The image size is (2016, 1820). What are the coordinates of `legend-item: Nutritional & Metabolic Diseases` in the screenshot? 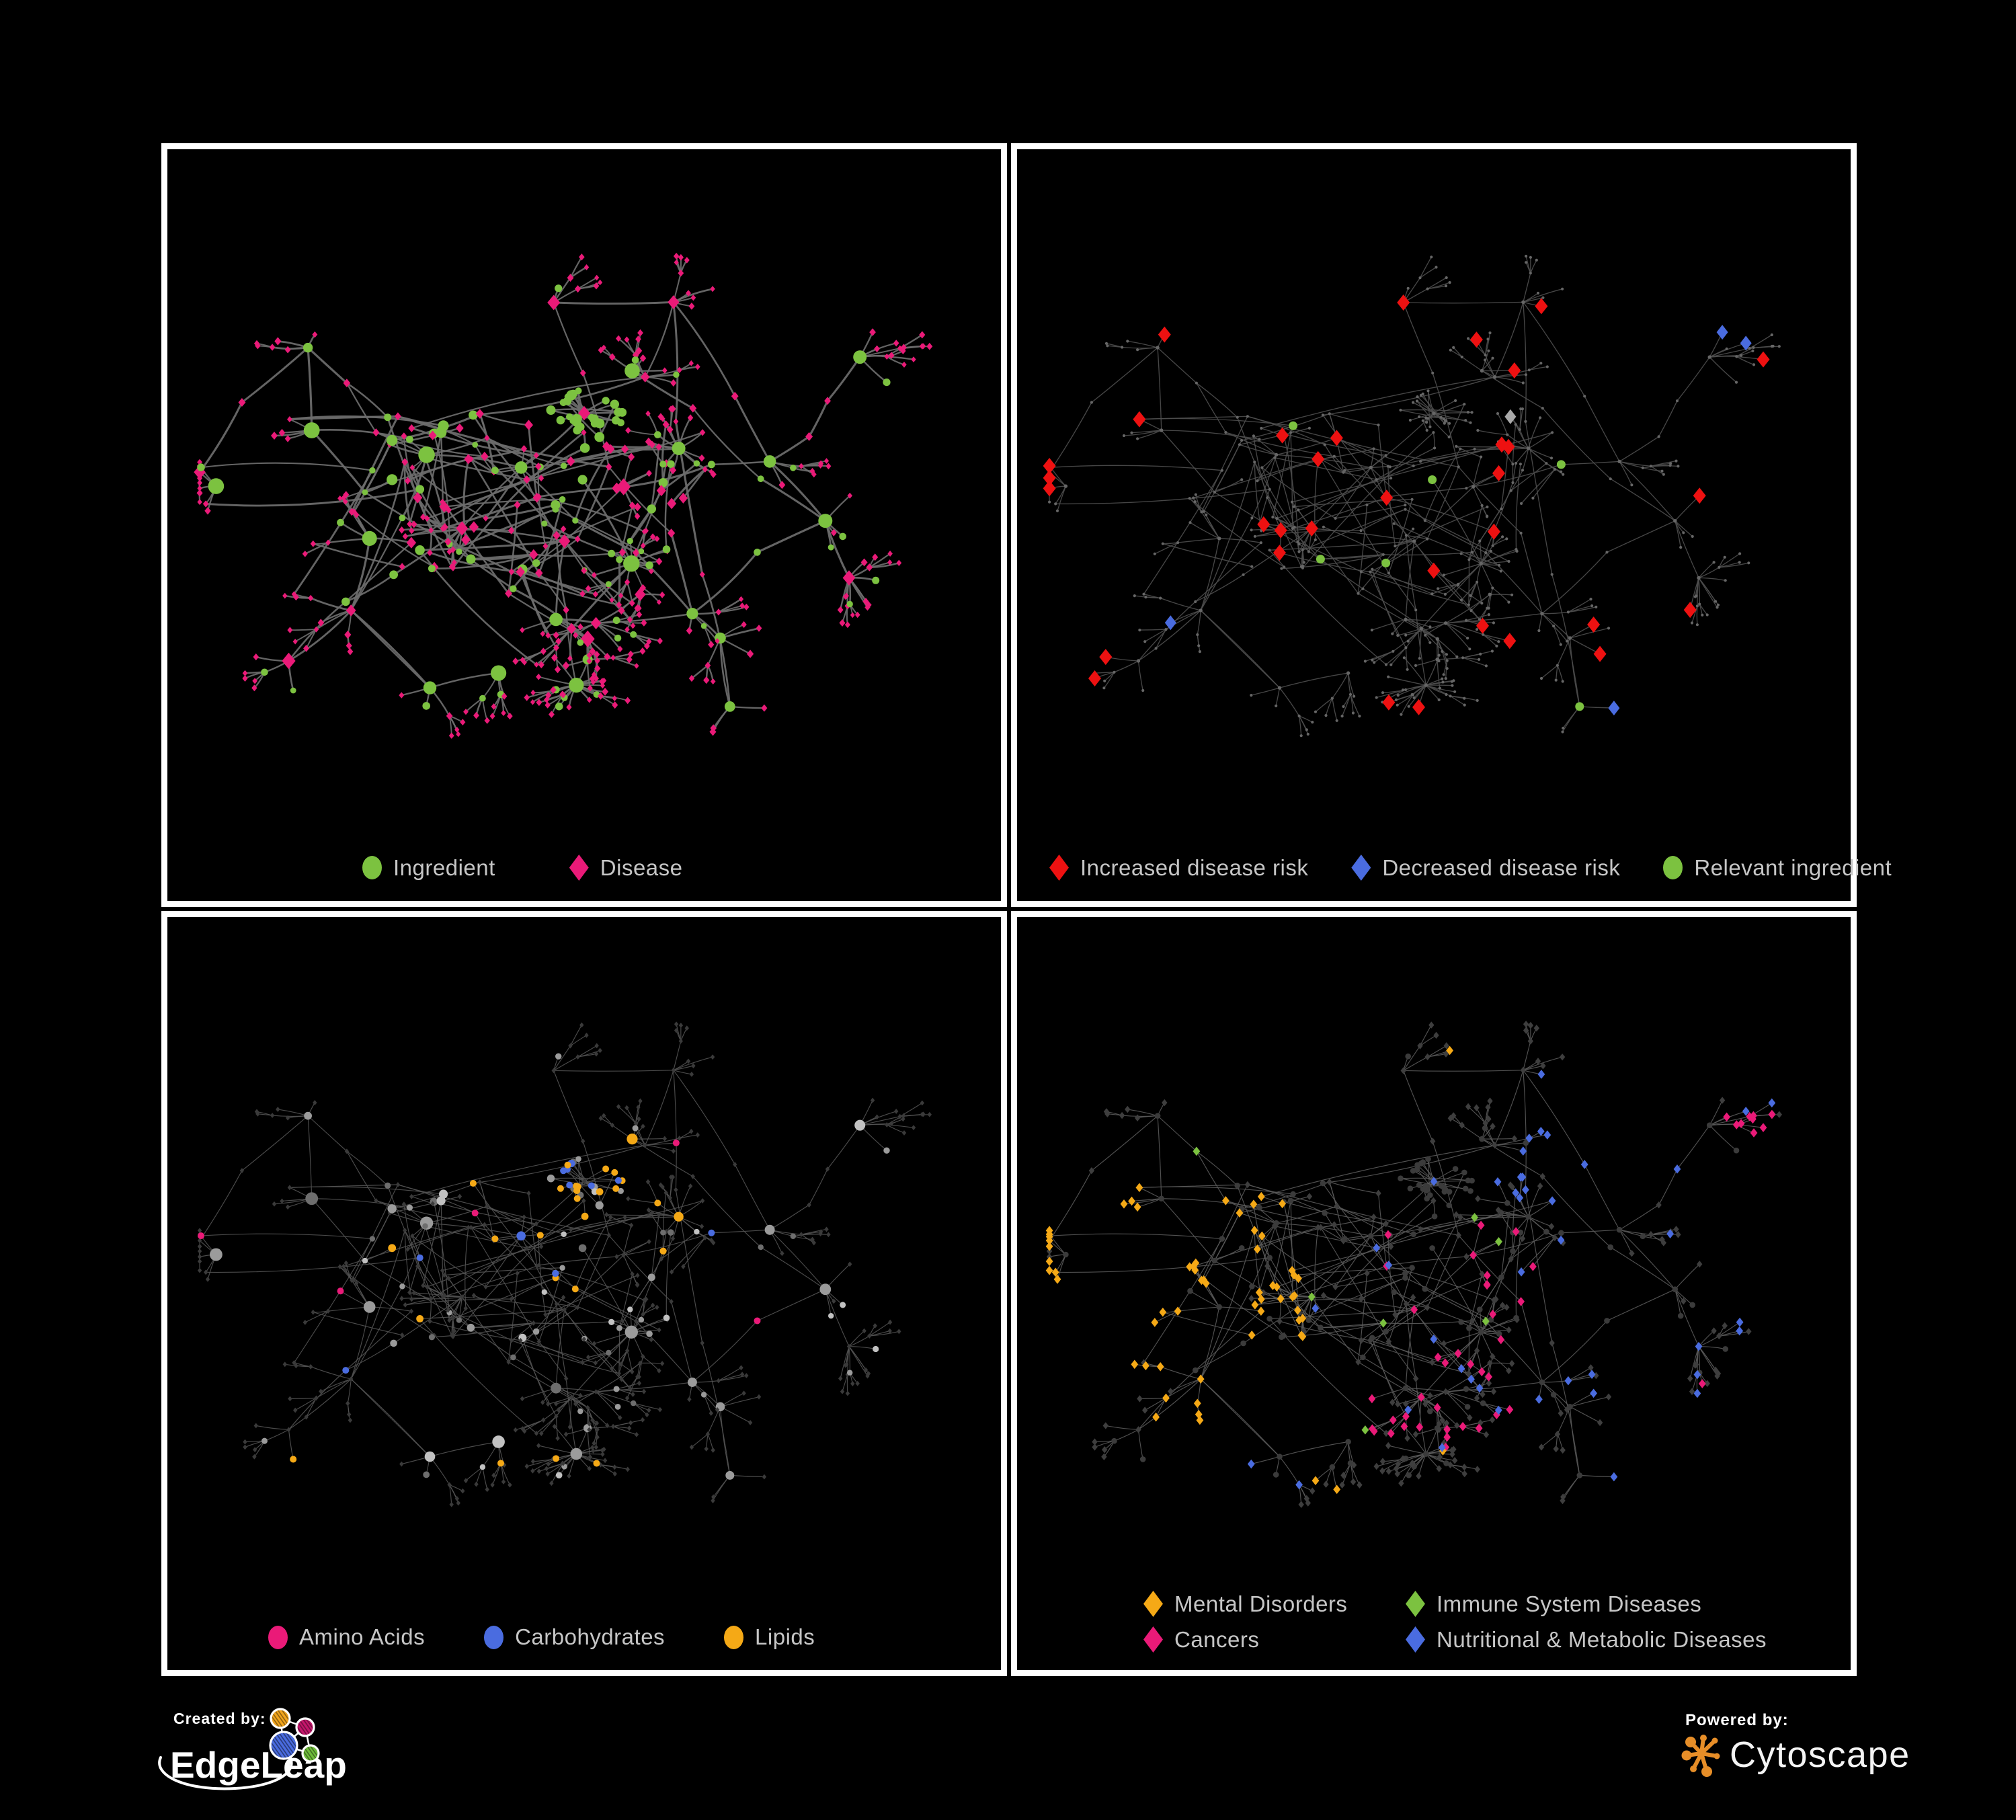 It's located at (1586, 1639).